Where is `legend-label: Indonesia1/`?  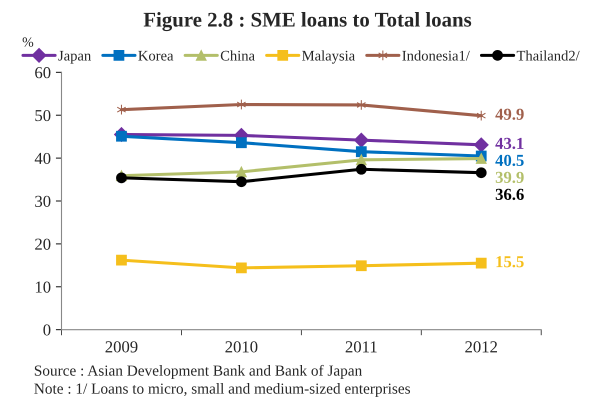 legend-label: Indonesia1/ is located at coordinates (436, 55).